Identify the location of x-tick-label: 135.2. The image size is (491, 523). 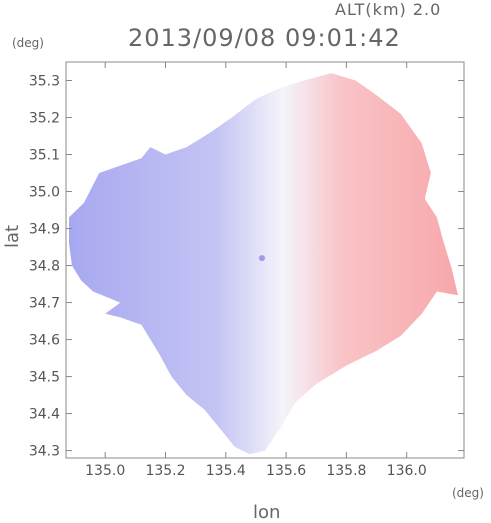
(165, 471).